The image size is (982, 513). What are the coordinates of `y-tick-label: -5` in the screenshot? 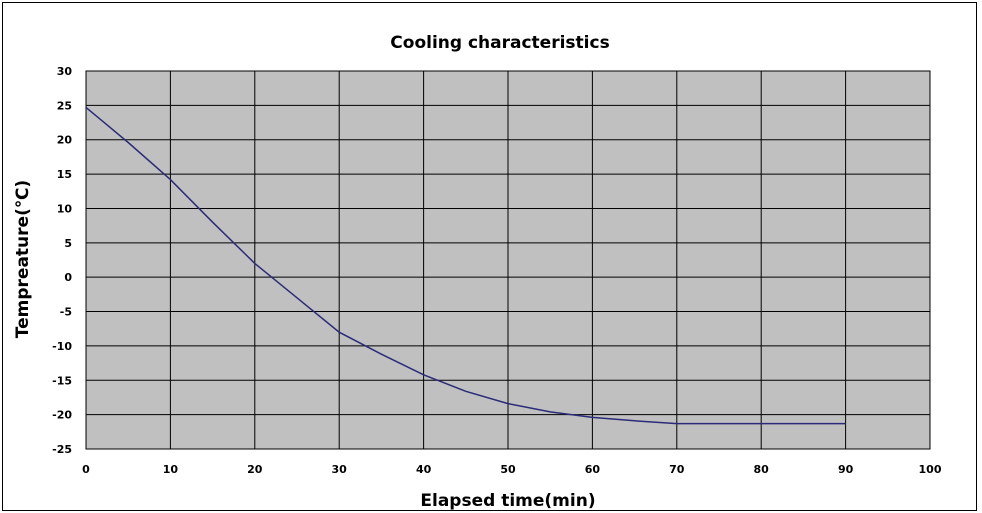 It's located at (66, 312).